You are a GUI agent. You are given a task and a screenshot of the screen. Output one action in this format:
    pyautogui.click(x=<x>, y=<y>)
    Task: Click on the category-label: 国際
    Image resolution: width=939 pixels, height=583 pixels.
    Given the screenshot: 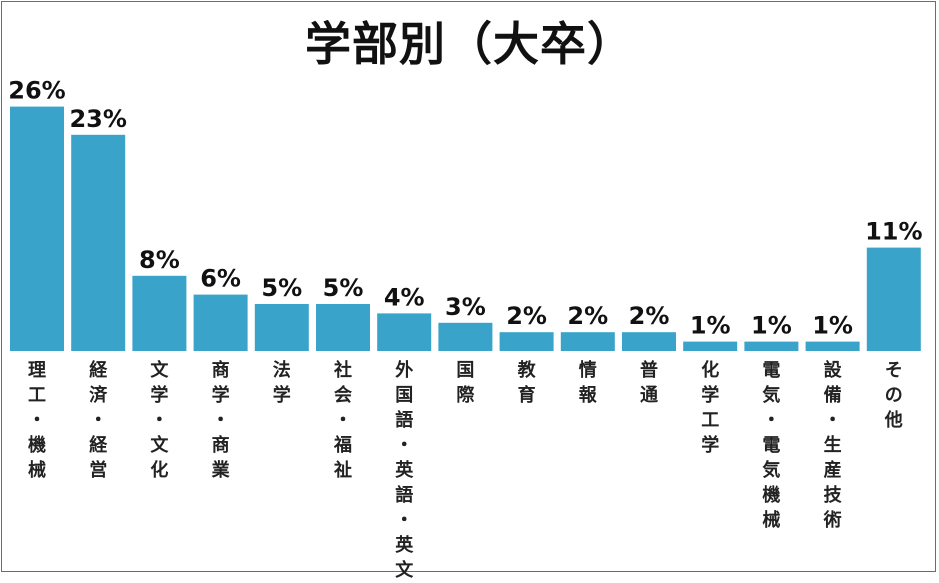 What is the action you would take?
    pyautogui.click(x=465, y=383)
    